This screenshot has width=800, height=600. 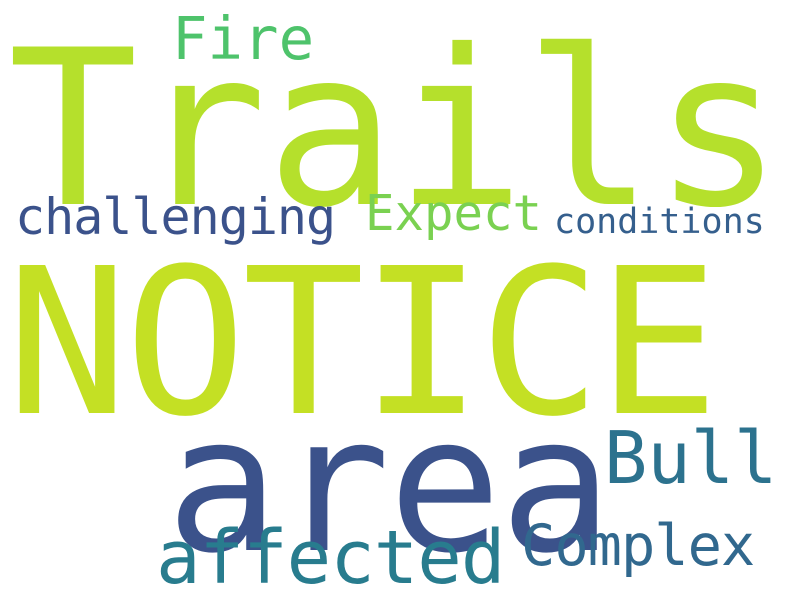 What do you see at coordinates (454, 213) in the screenshot?
I see `word-expect: Expect` at bounding box center [454, 213].